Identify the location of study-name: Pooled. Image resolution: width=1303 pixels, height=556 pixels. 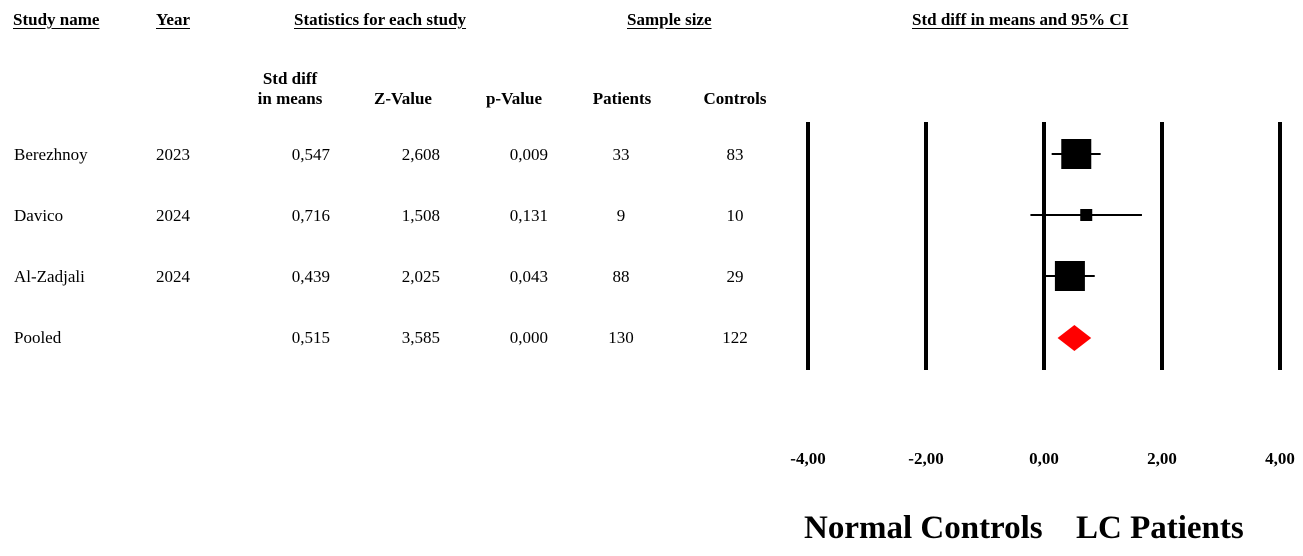
(38, 337).